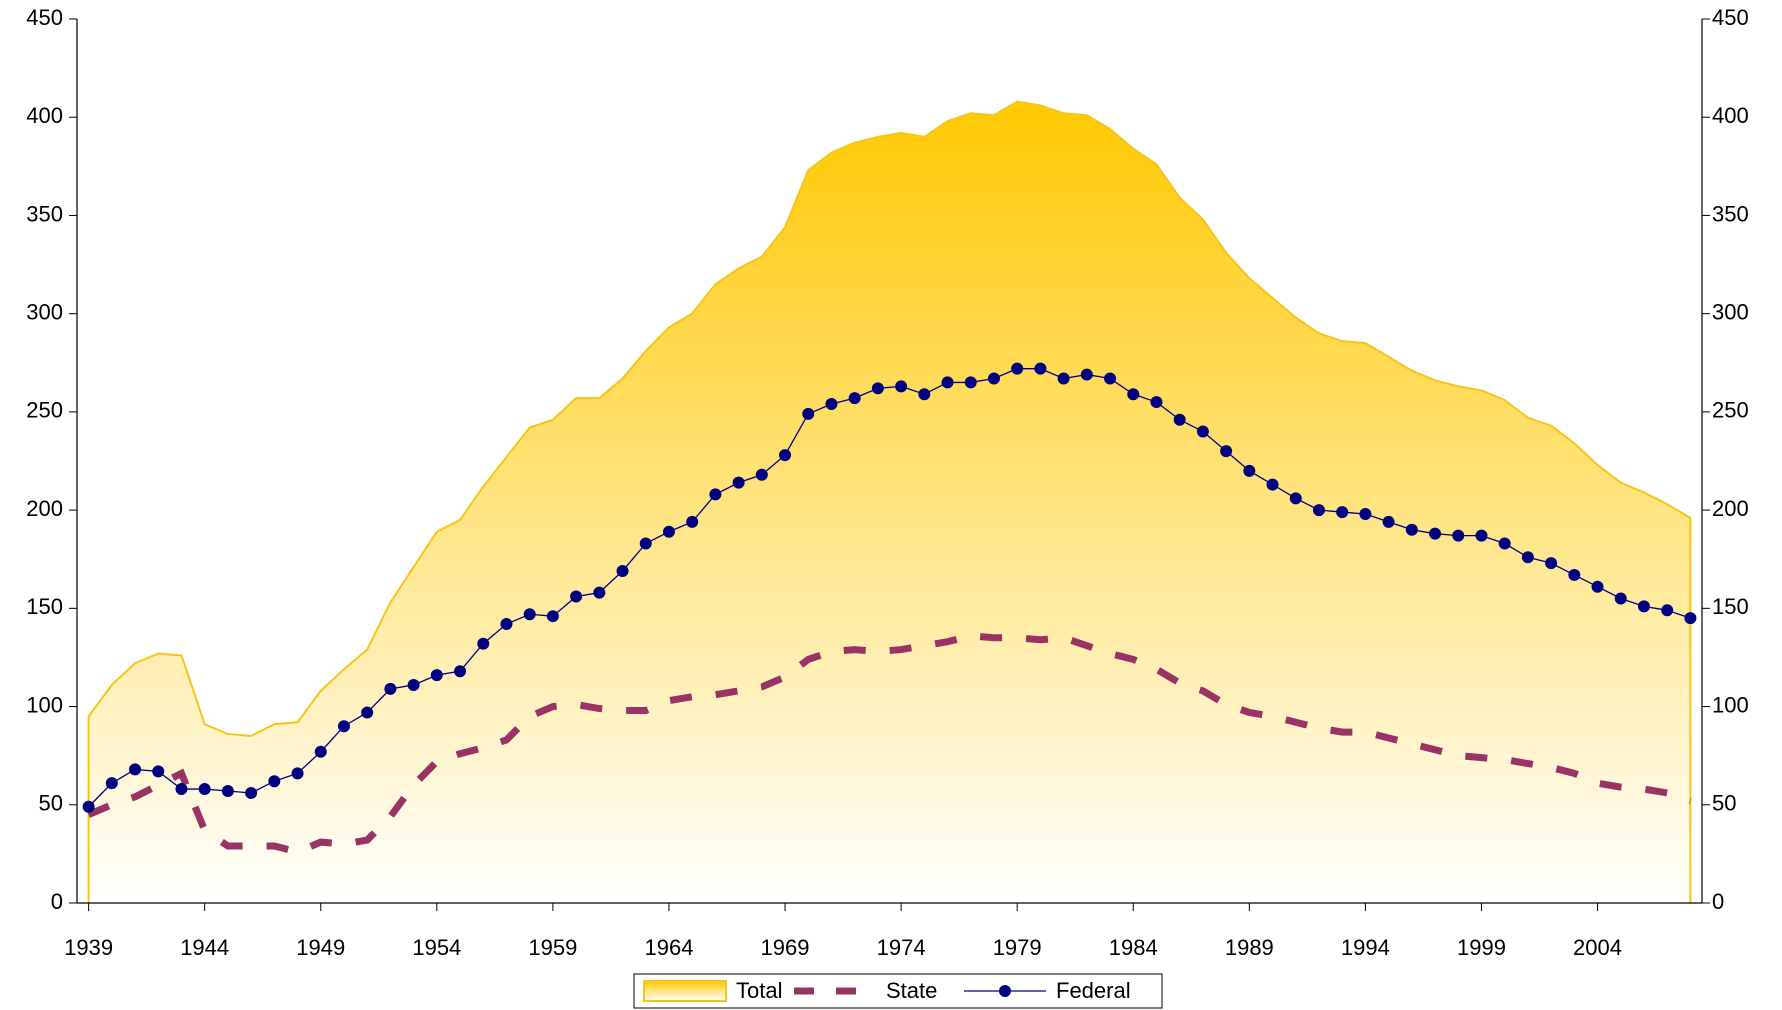 Image resolution: width=1782 pixels, height=1010 pixels. What do you see at coordinates (1730, 213) in the screenshot?
I see `y2-tick-label: 350` at bounding box center [1730, 213].